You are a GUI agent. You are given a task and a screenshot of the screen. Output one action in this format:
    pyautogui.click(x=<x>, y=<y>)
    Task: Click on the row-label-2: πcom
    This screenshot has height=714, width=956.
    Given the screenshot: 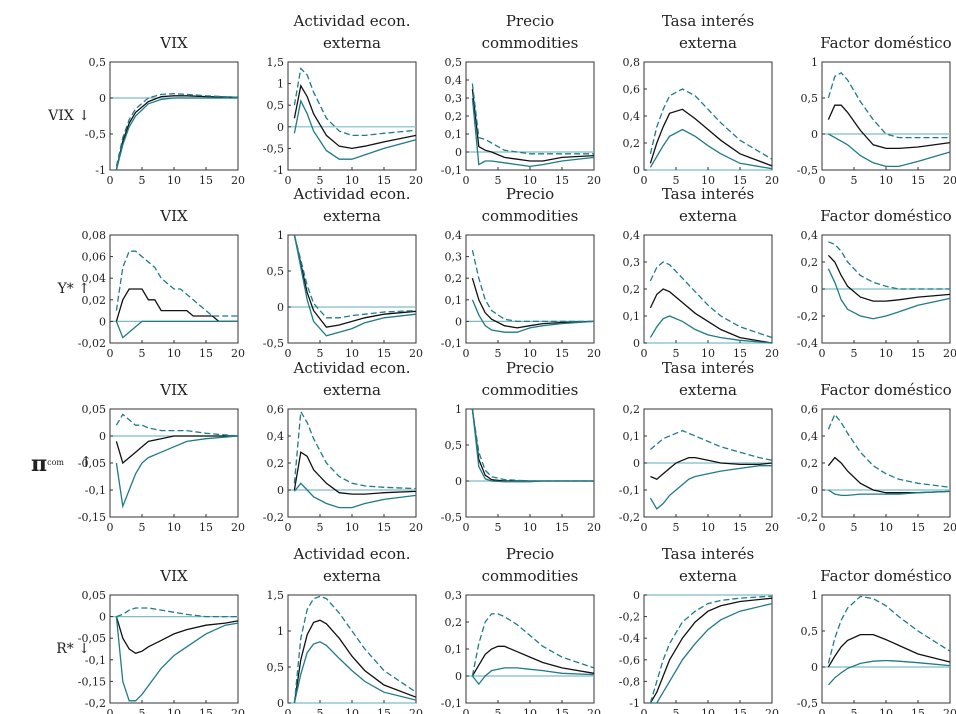 What is the action you would take?
    pyautogui.click(x=47, y=464)
    